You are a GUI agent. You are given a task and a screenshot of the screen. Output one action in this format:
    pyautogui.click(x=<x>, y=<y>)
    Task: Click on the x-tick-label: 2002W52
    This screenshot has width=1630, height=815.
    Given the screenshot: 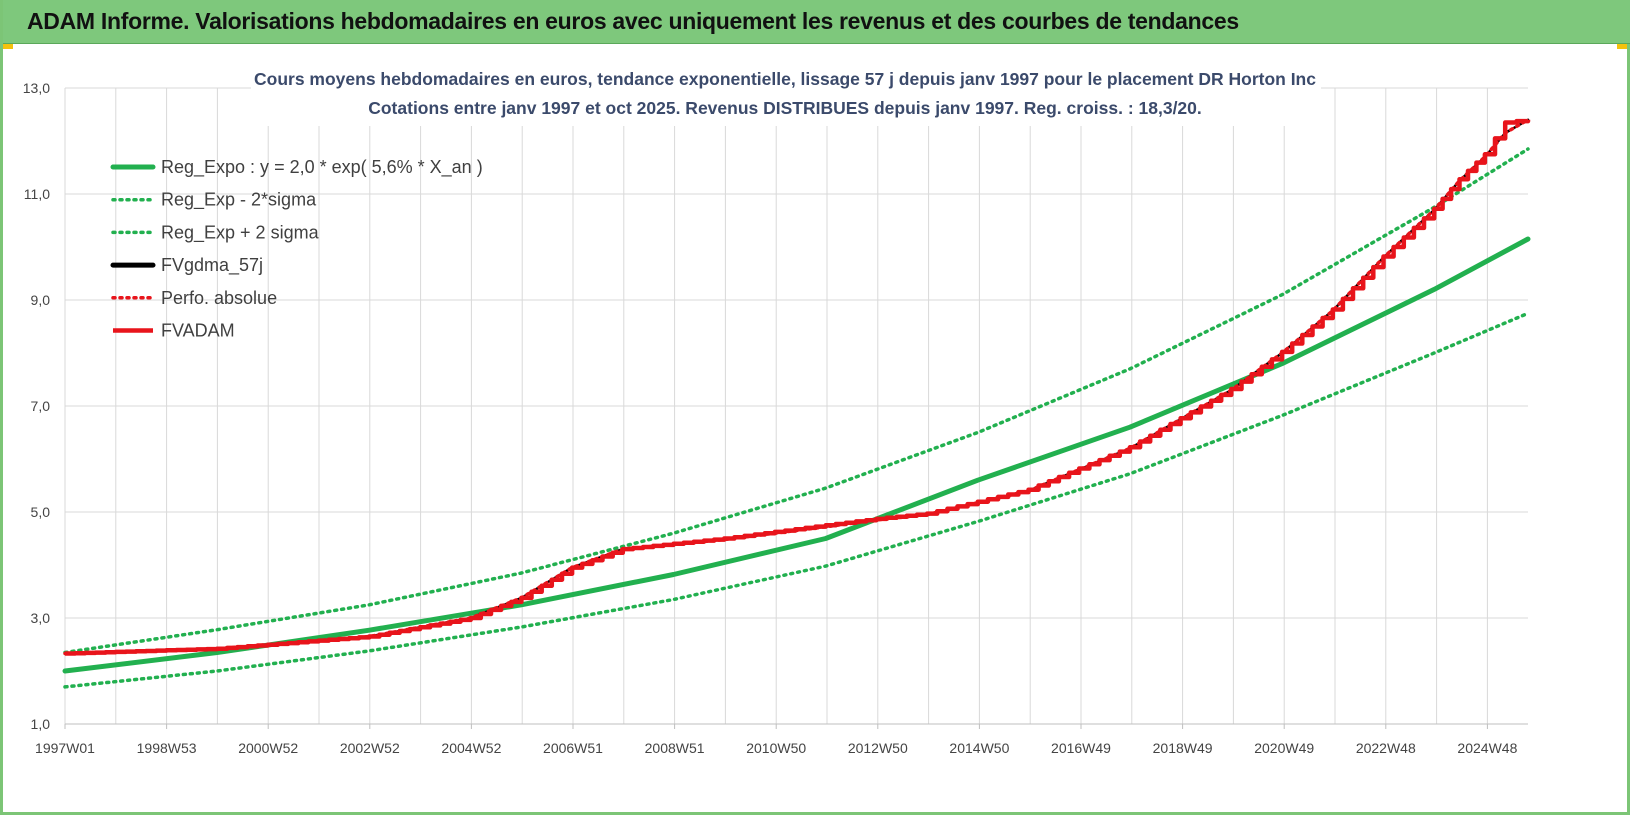 What is the action you would take?
    pyautogui.click(x=370, y=748)
    